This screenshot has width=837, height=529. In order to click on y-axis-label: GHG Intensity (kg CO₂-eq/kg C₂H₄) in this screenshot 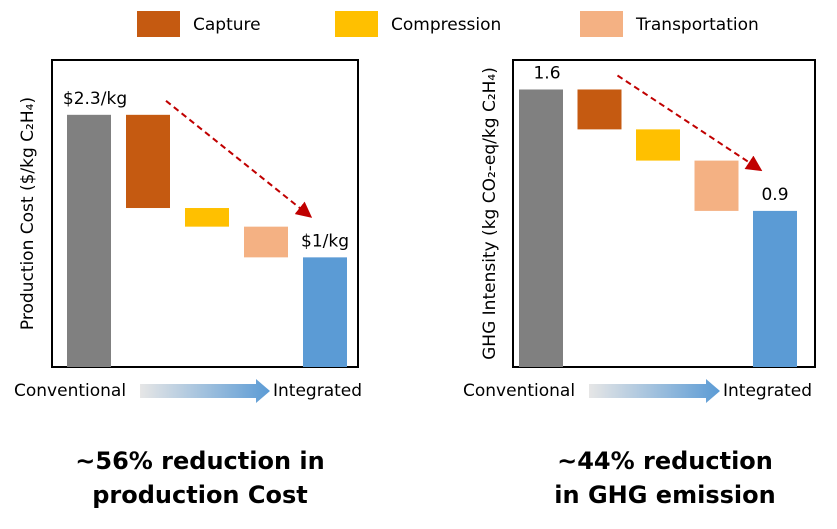, I will do `click(490, 213)`.